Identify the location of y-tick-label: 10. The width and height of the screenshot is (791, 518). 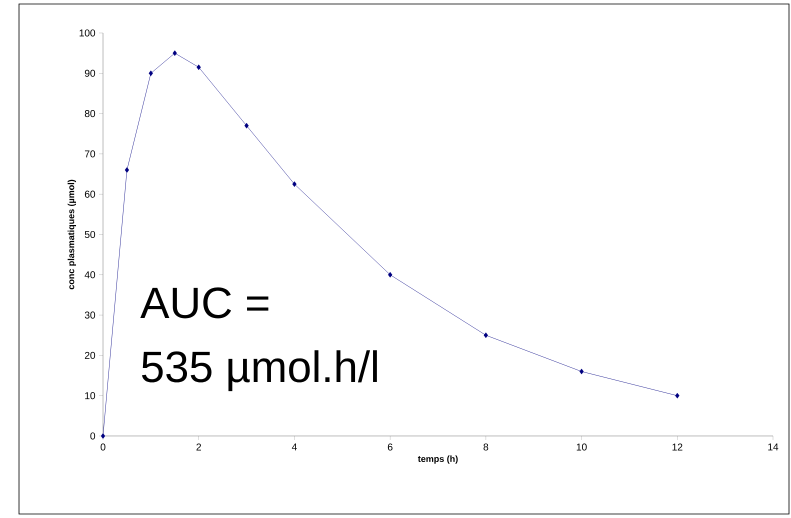
(90, 396).